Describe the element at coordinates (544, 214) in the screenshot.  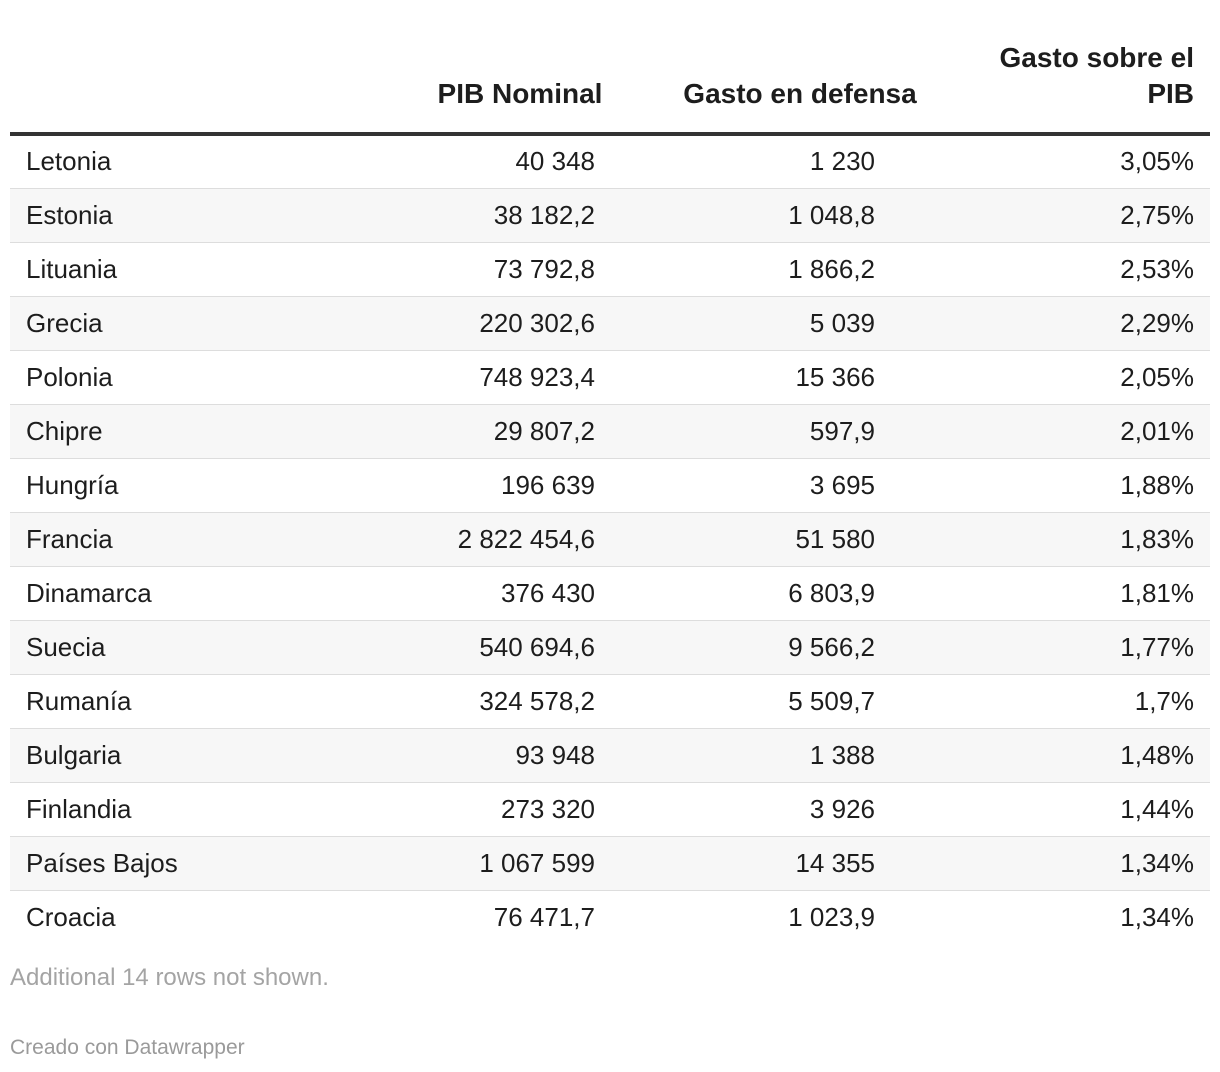
I see `cell-pib-nominal: 38 182,2` at that location.